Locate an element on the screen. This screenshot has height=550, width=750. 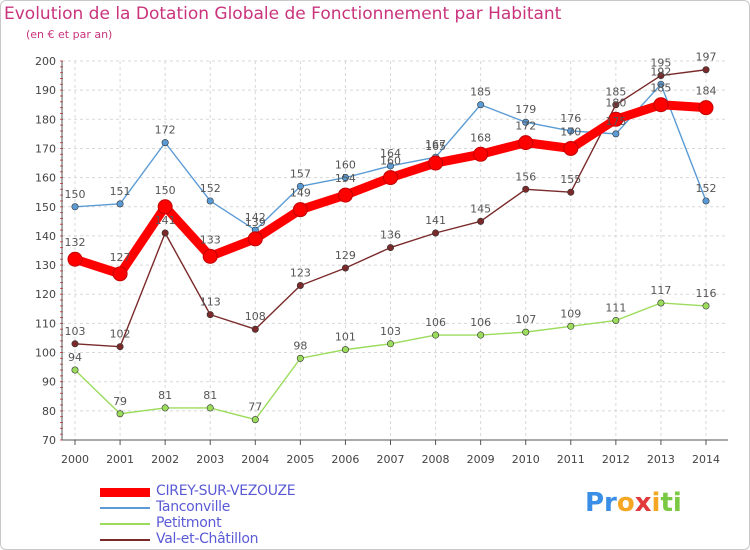
data-label: 151 is located at coordinates (120, 191).